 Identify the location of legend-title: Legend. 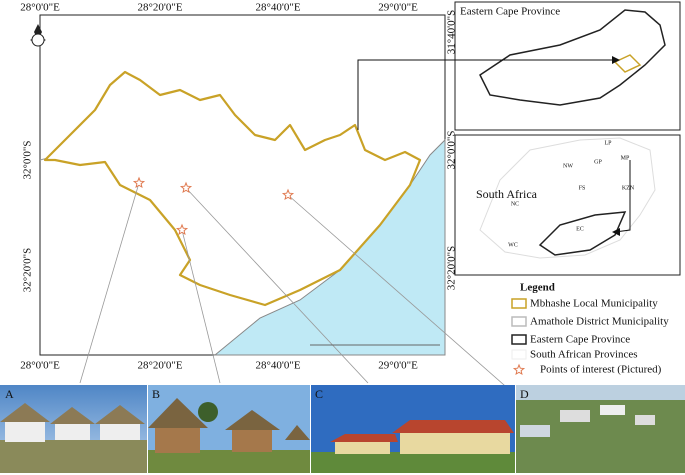
(537, 288).